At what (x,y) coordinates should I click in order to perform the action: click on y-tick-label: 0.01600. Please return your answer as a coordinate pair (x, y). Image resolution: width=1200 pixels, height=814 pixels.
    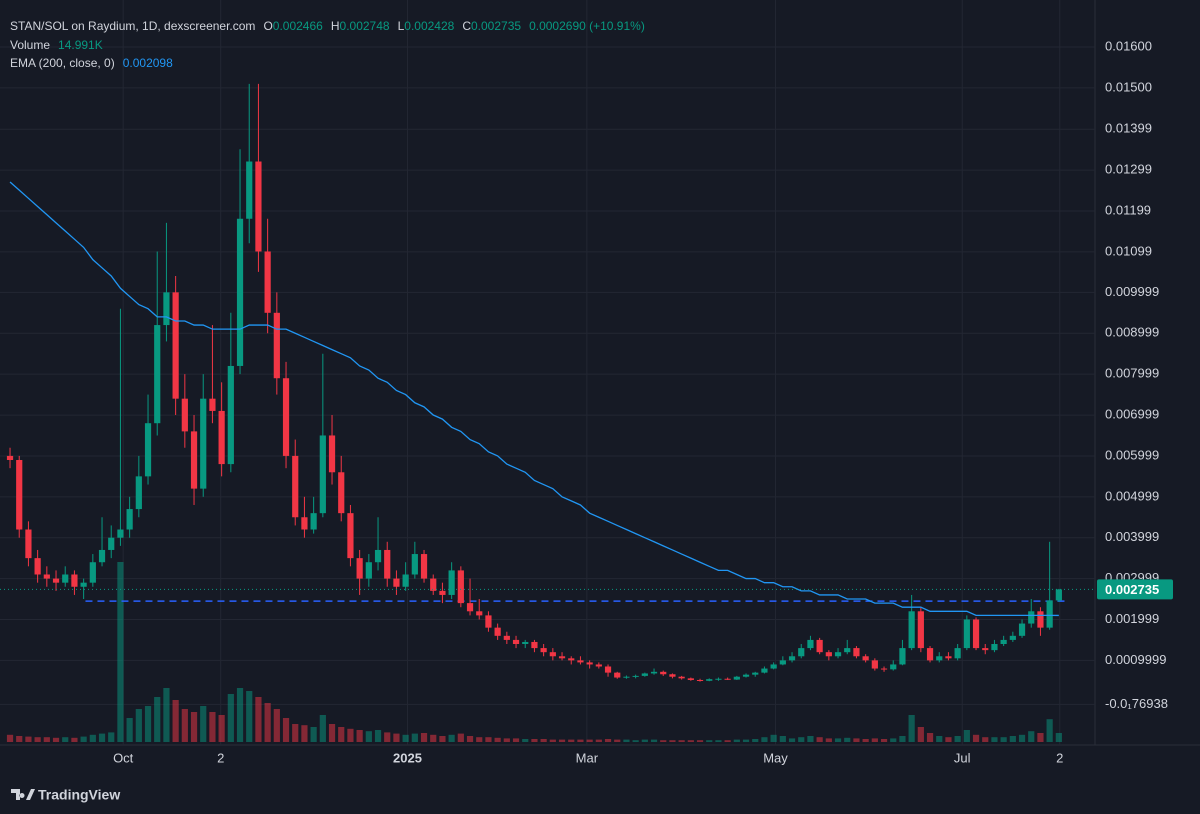
    Looking at the image, I should click on (1128, 45).